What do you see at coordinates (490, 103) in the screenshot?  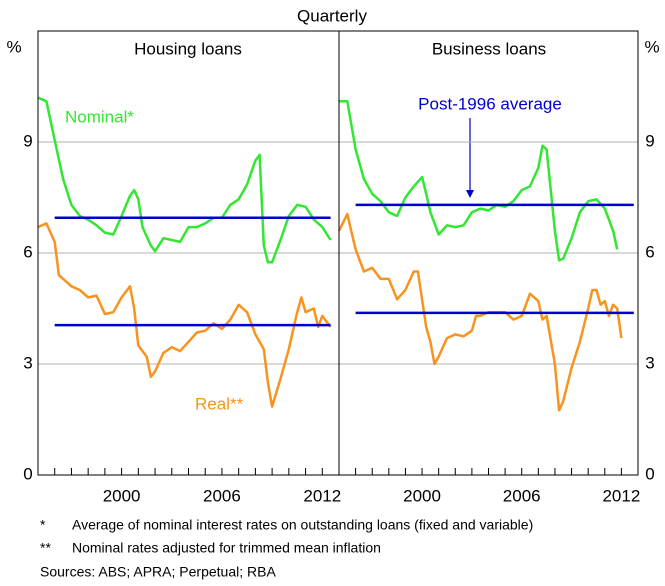 I see `annotation: Post-1996 average` at bounding box center [490, 103].